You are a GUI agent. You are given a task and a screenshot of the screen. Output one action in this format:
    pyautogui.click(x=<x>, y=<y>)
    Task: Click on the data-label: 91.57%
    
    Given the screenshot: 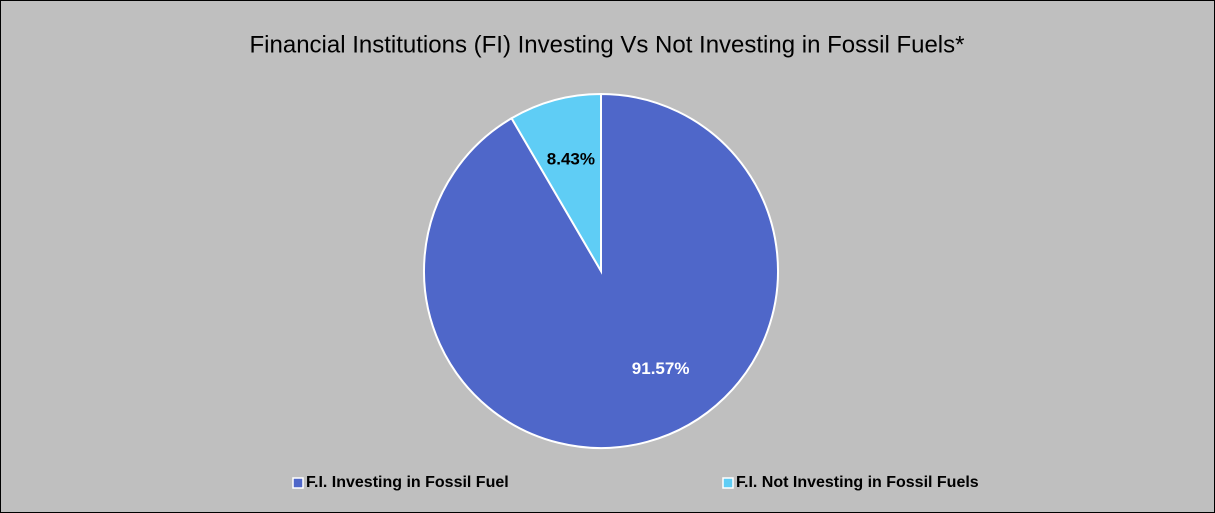 What is the action you would take?
    pyautogui.click(x=661, y=368)
    